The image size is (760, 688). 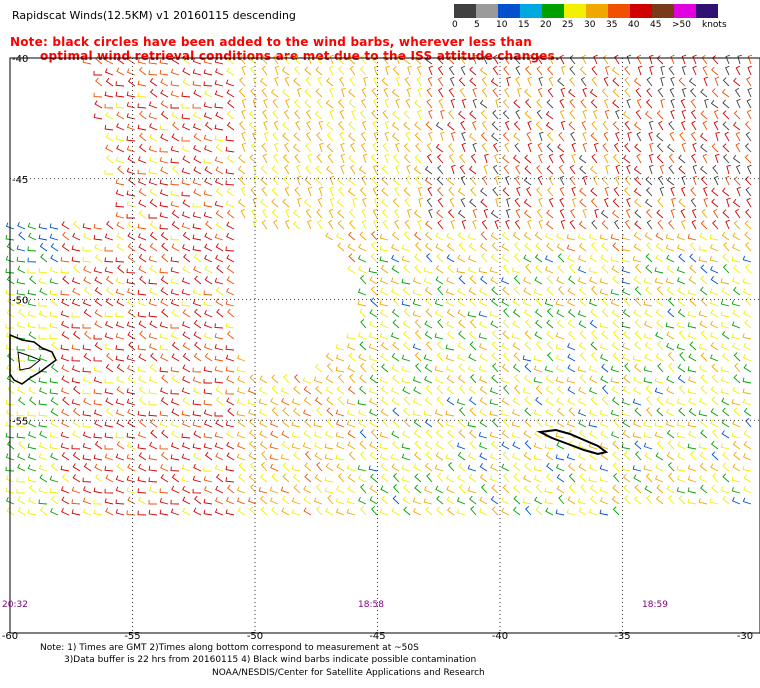 What do you see at coordinates (546, 25) in the screenshot?
I see `color-scale-label: 20` at bounding box center [546, 25].